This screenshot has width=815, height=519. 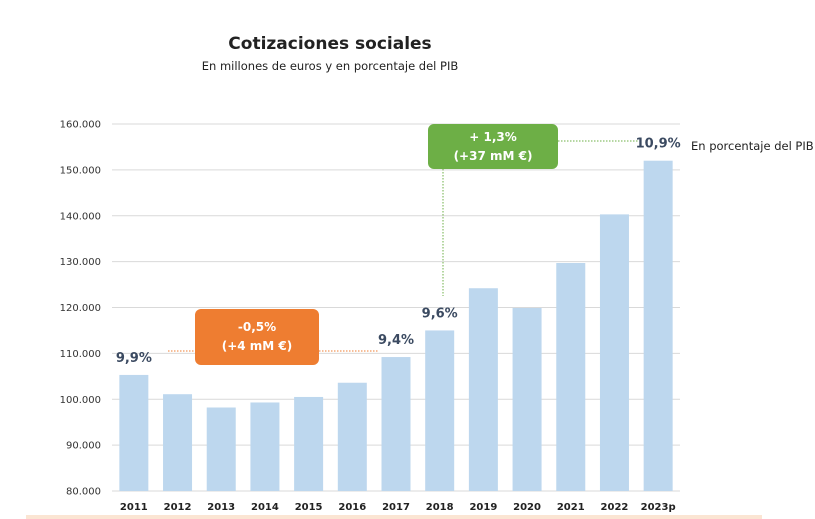 I want to click on y-tick-label: 80.000, so click(x=83, y=492).